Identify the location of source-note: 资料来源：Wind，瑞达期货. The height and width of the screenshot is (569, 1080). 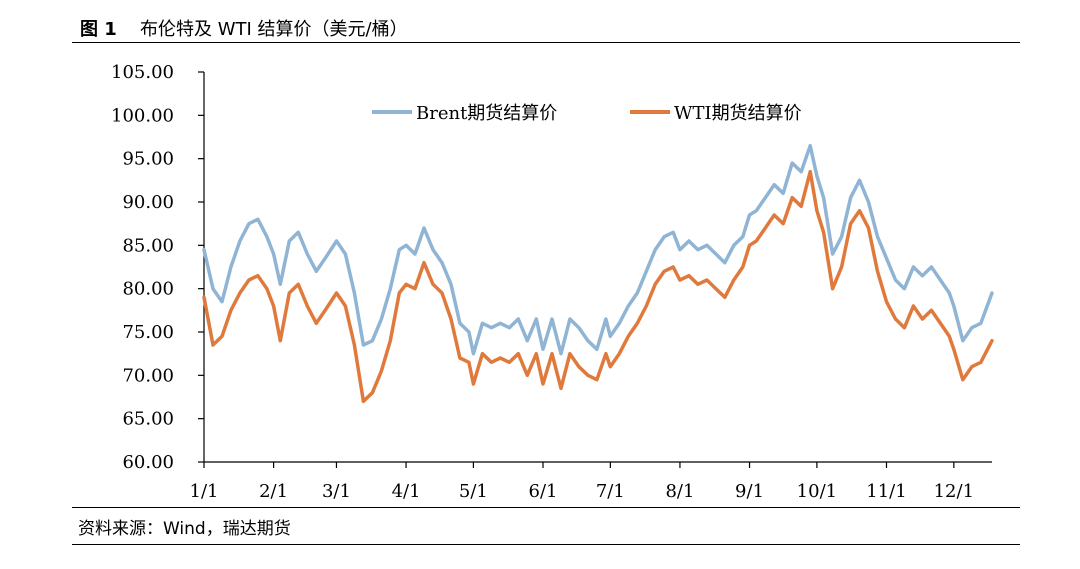
(184, 529).